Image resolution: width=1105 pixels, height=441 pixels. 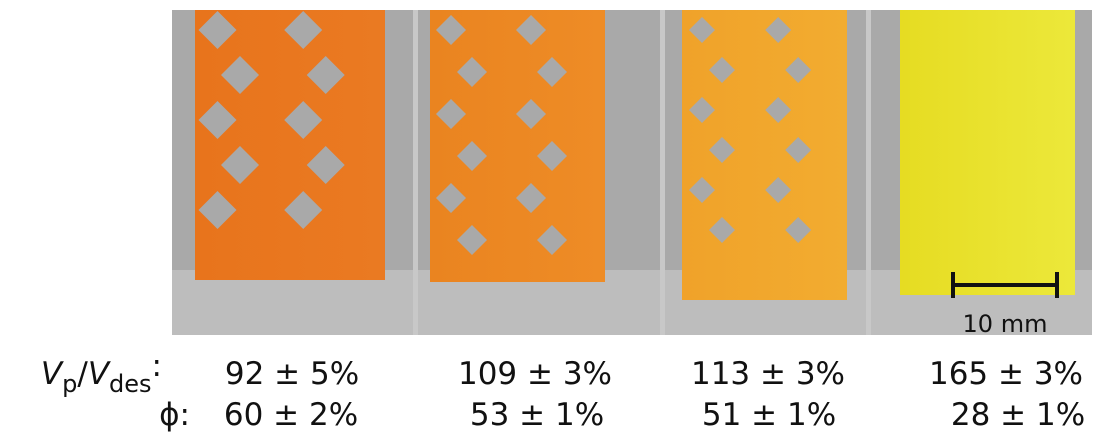 What do you see at coordinates (769, 415) in the screenshot?
I see `value-label: 51 ± 1%` at bounding box center [769, 415].